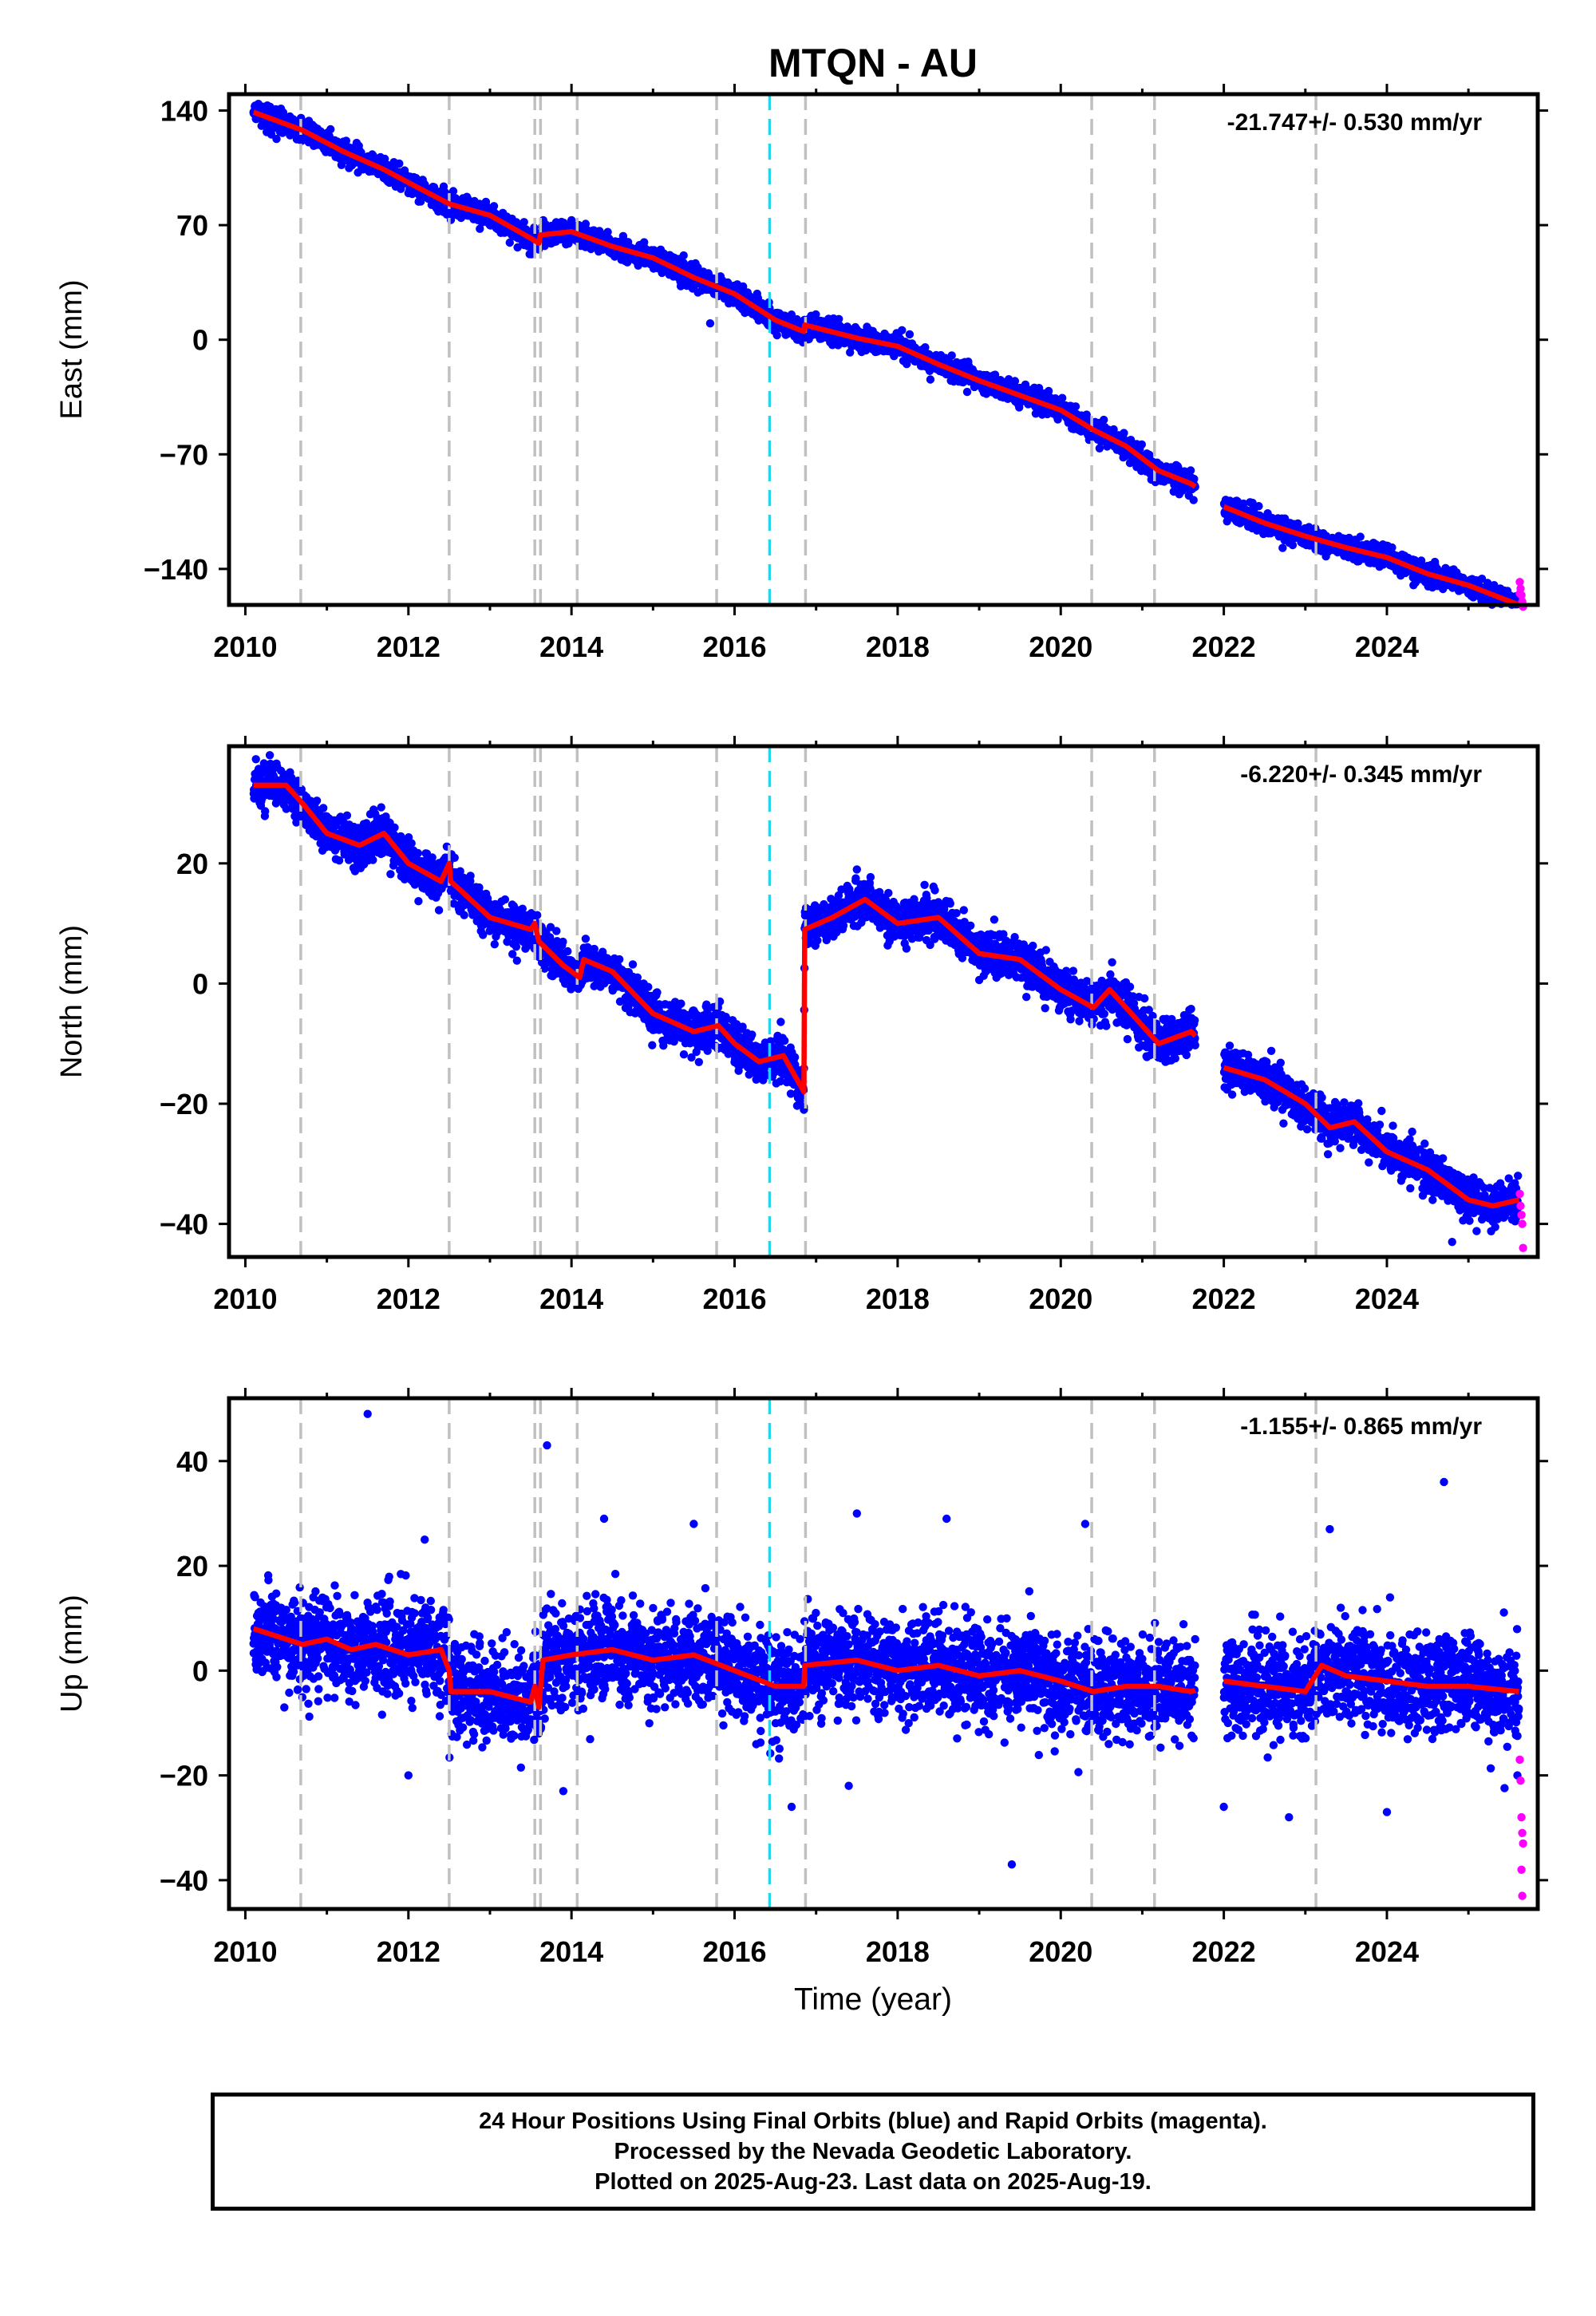  I want to click on chart-title: MTQN - AU, so click(873, 63).